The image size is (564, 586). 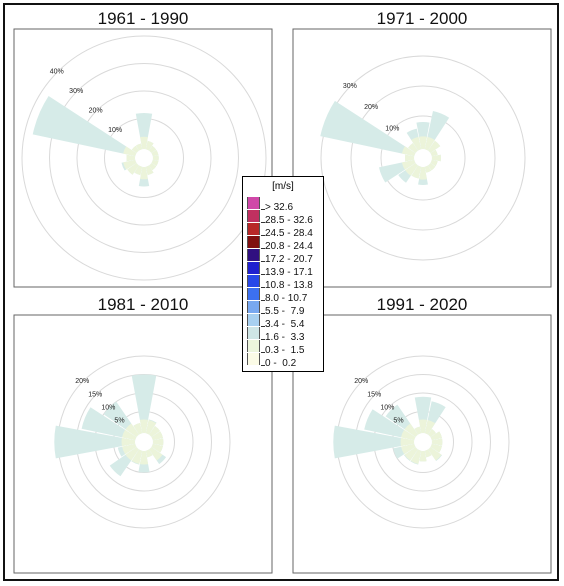 What do you see at coordinates (289, 220) in the screenshot?
I see `legend-label: 28.5 - 32.6` at bounding box center [289, 220].